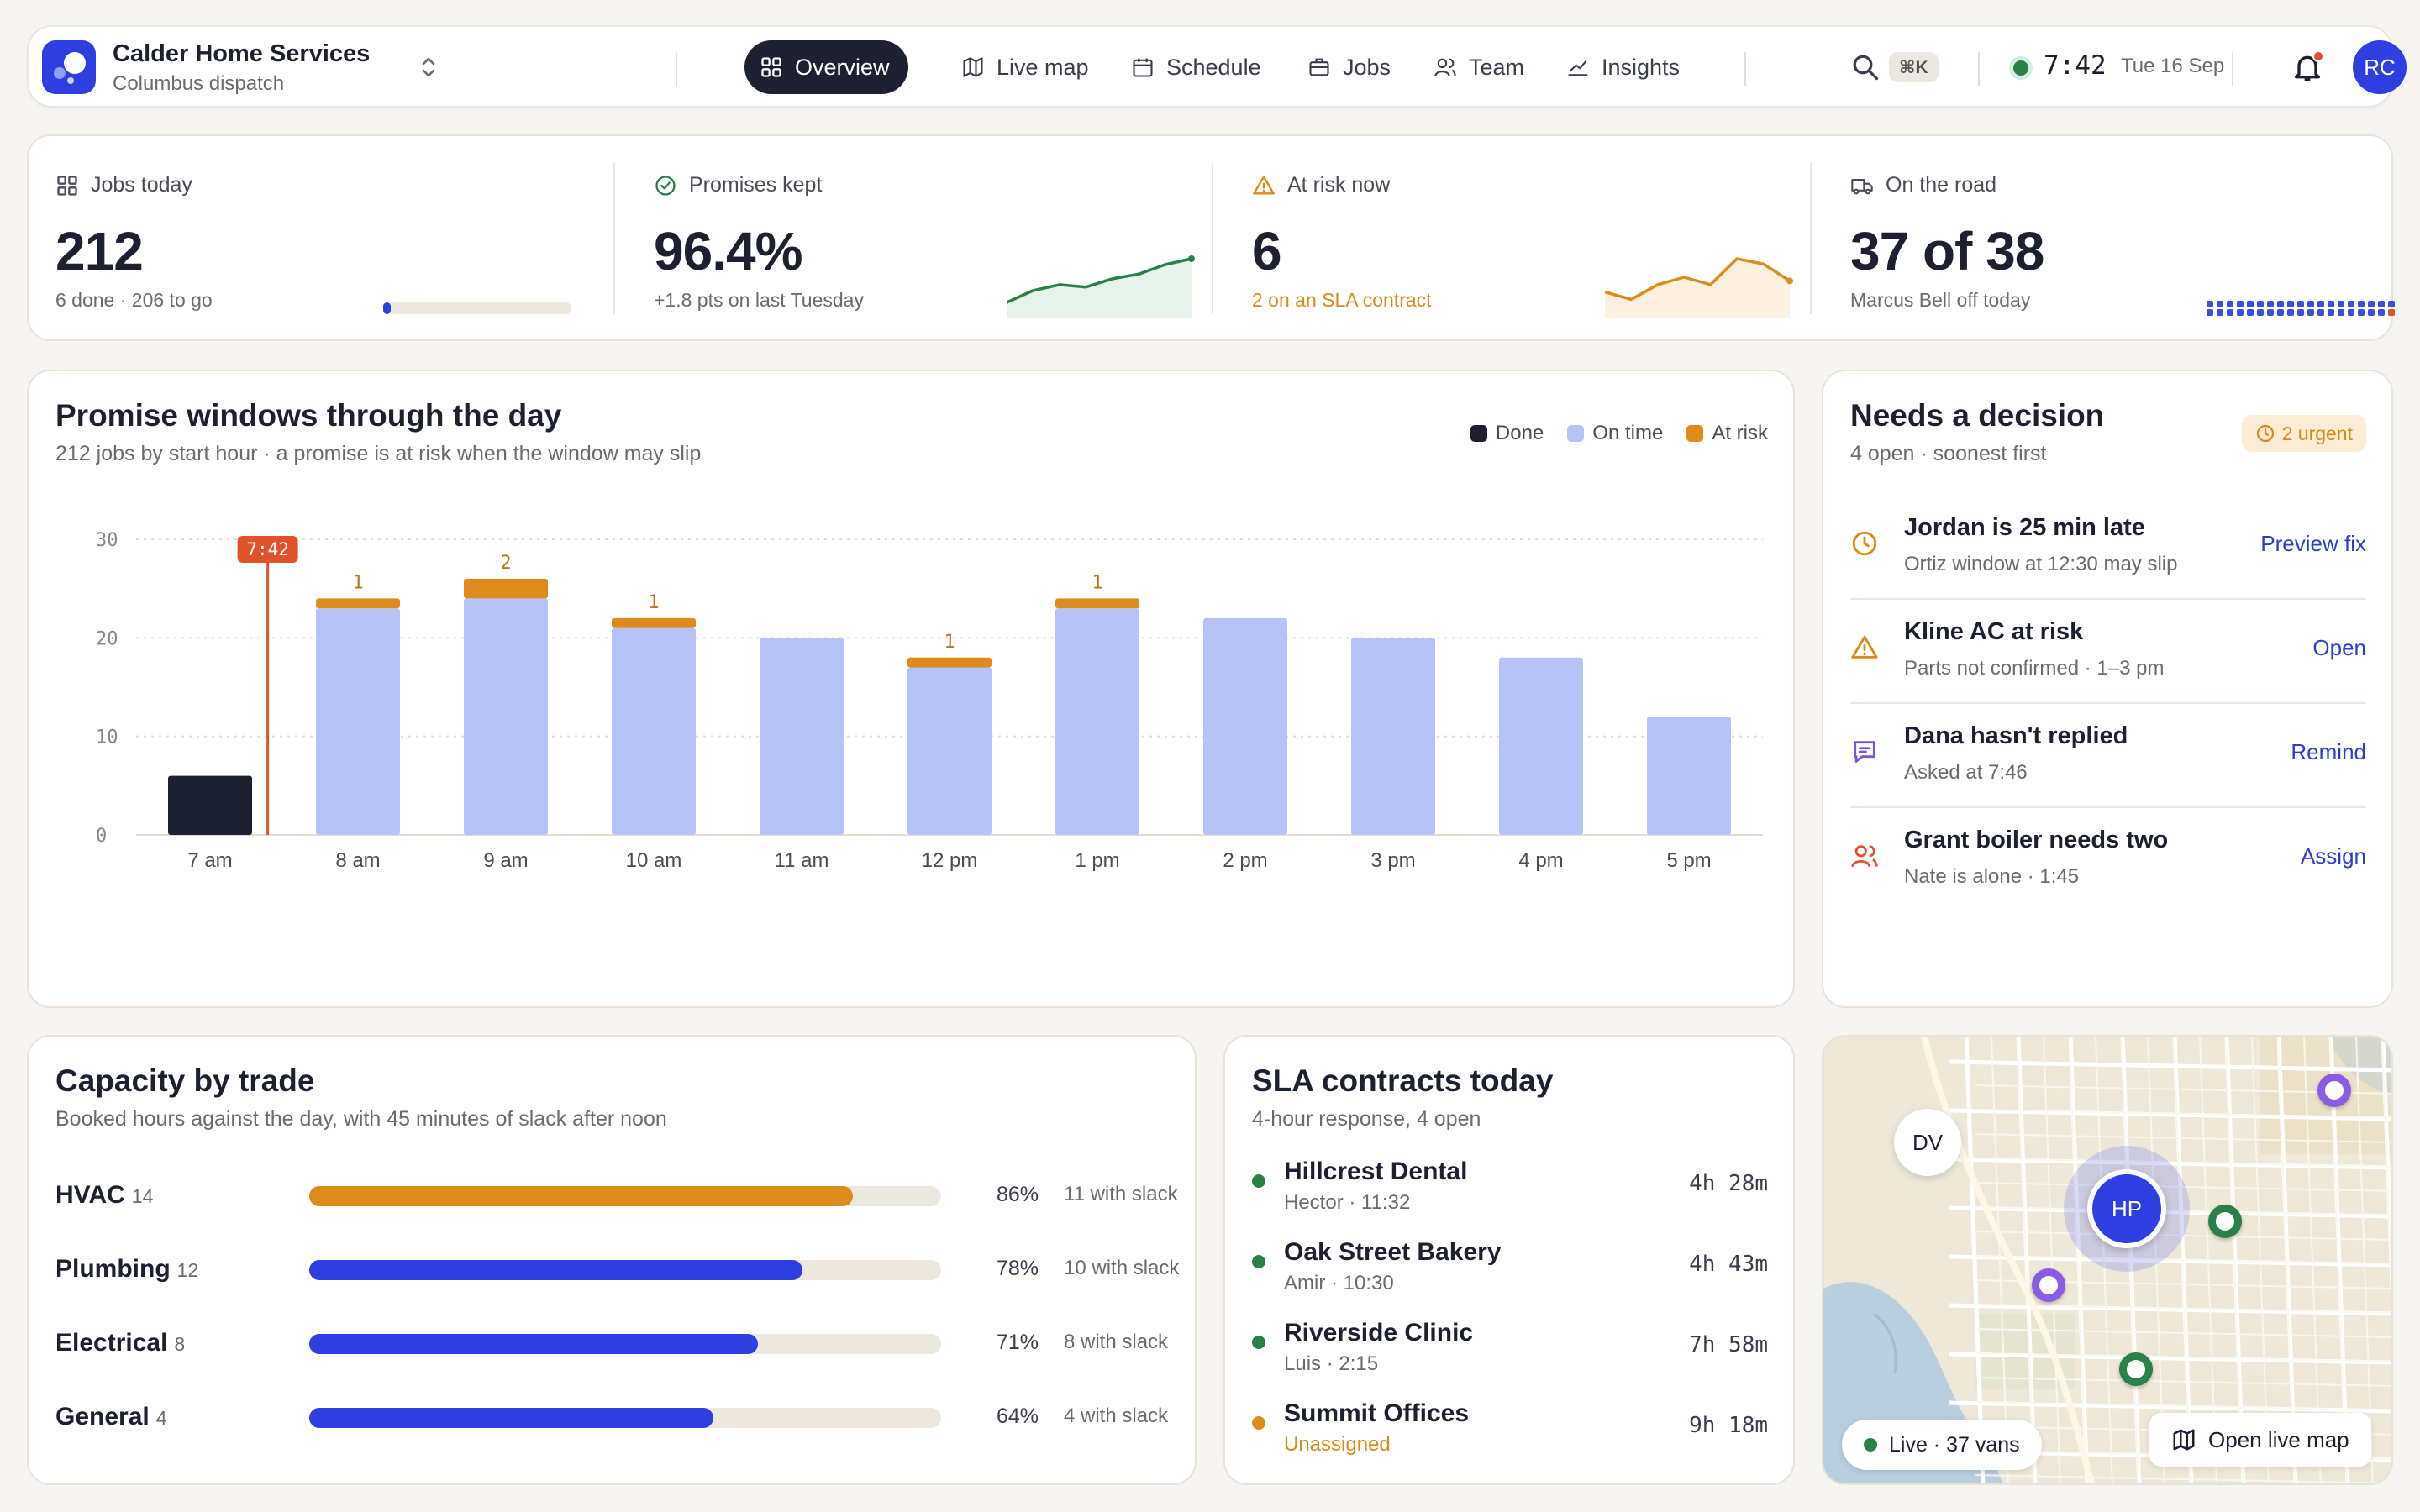 This screenshot has width=2420, height=1512. I want to click on live-map-preview: DV HP Live · 37 vans Open live map, so click(2107, 1260).